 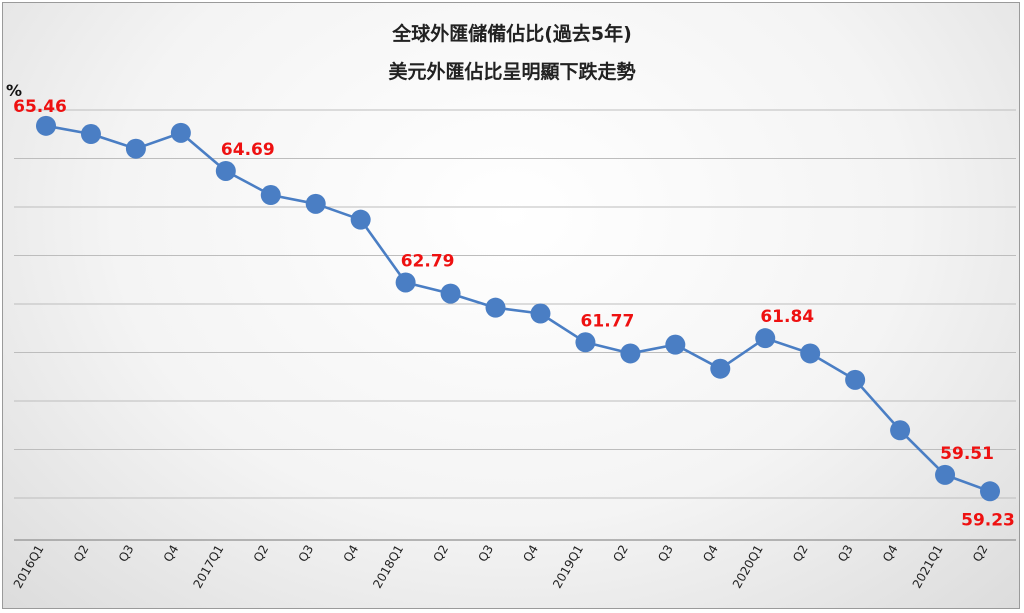 I want to click on data-label: 65.46, so click(x=40, y=107).